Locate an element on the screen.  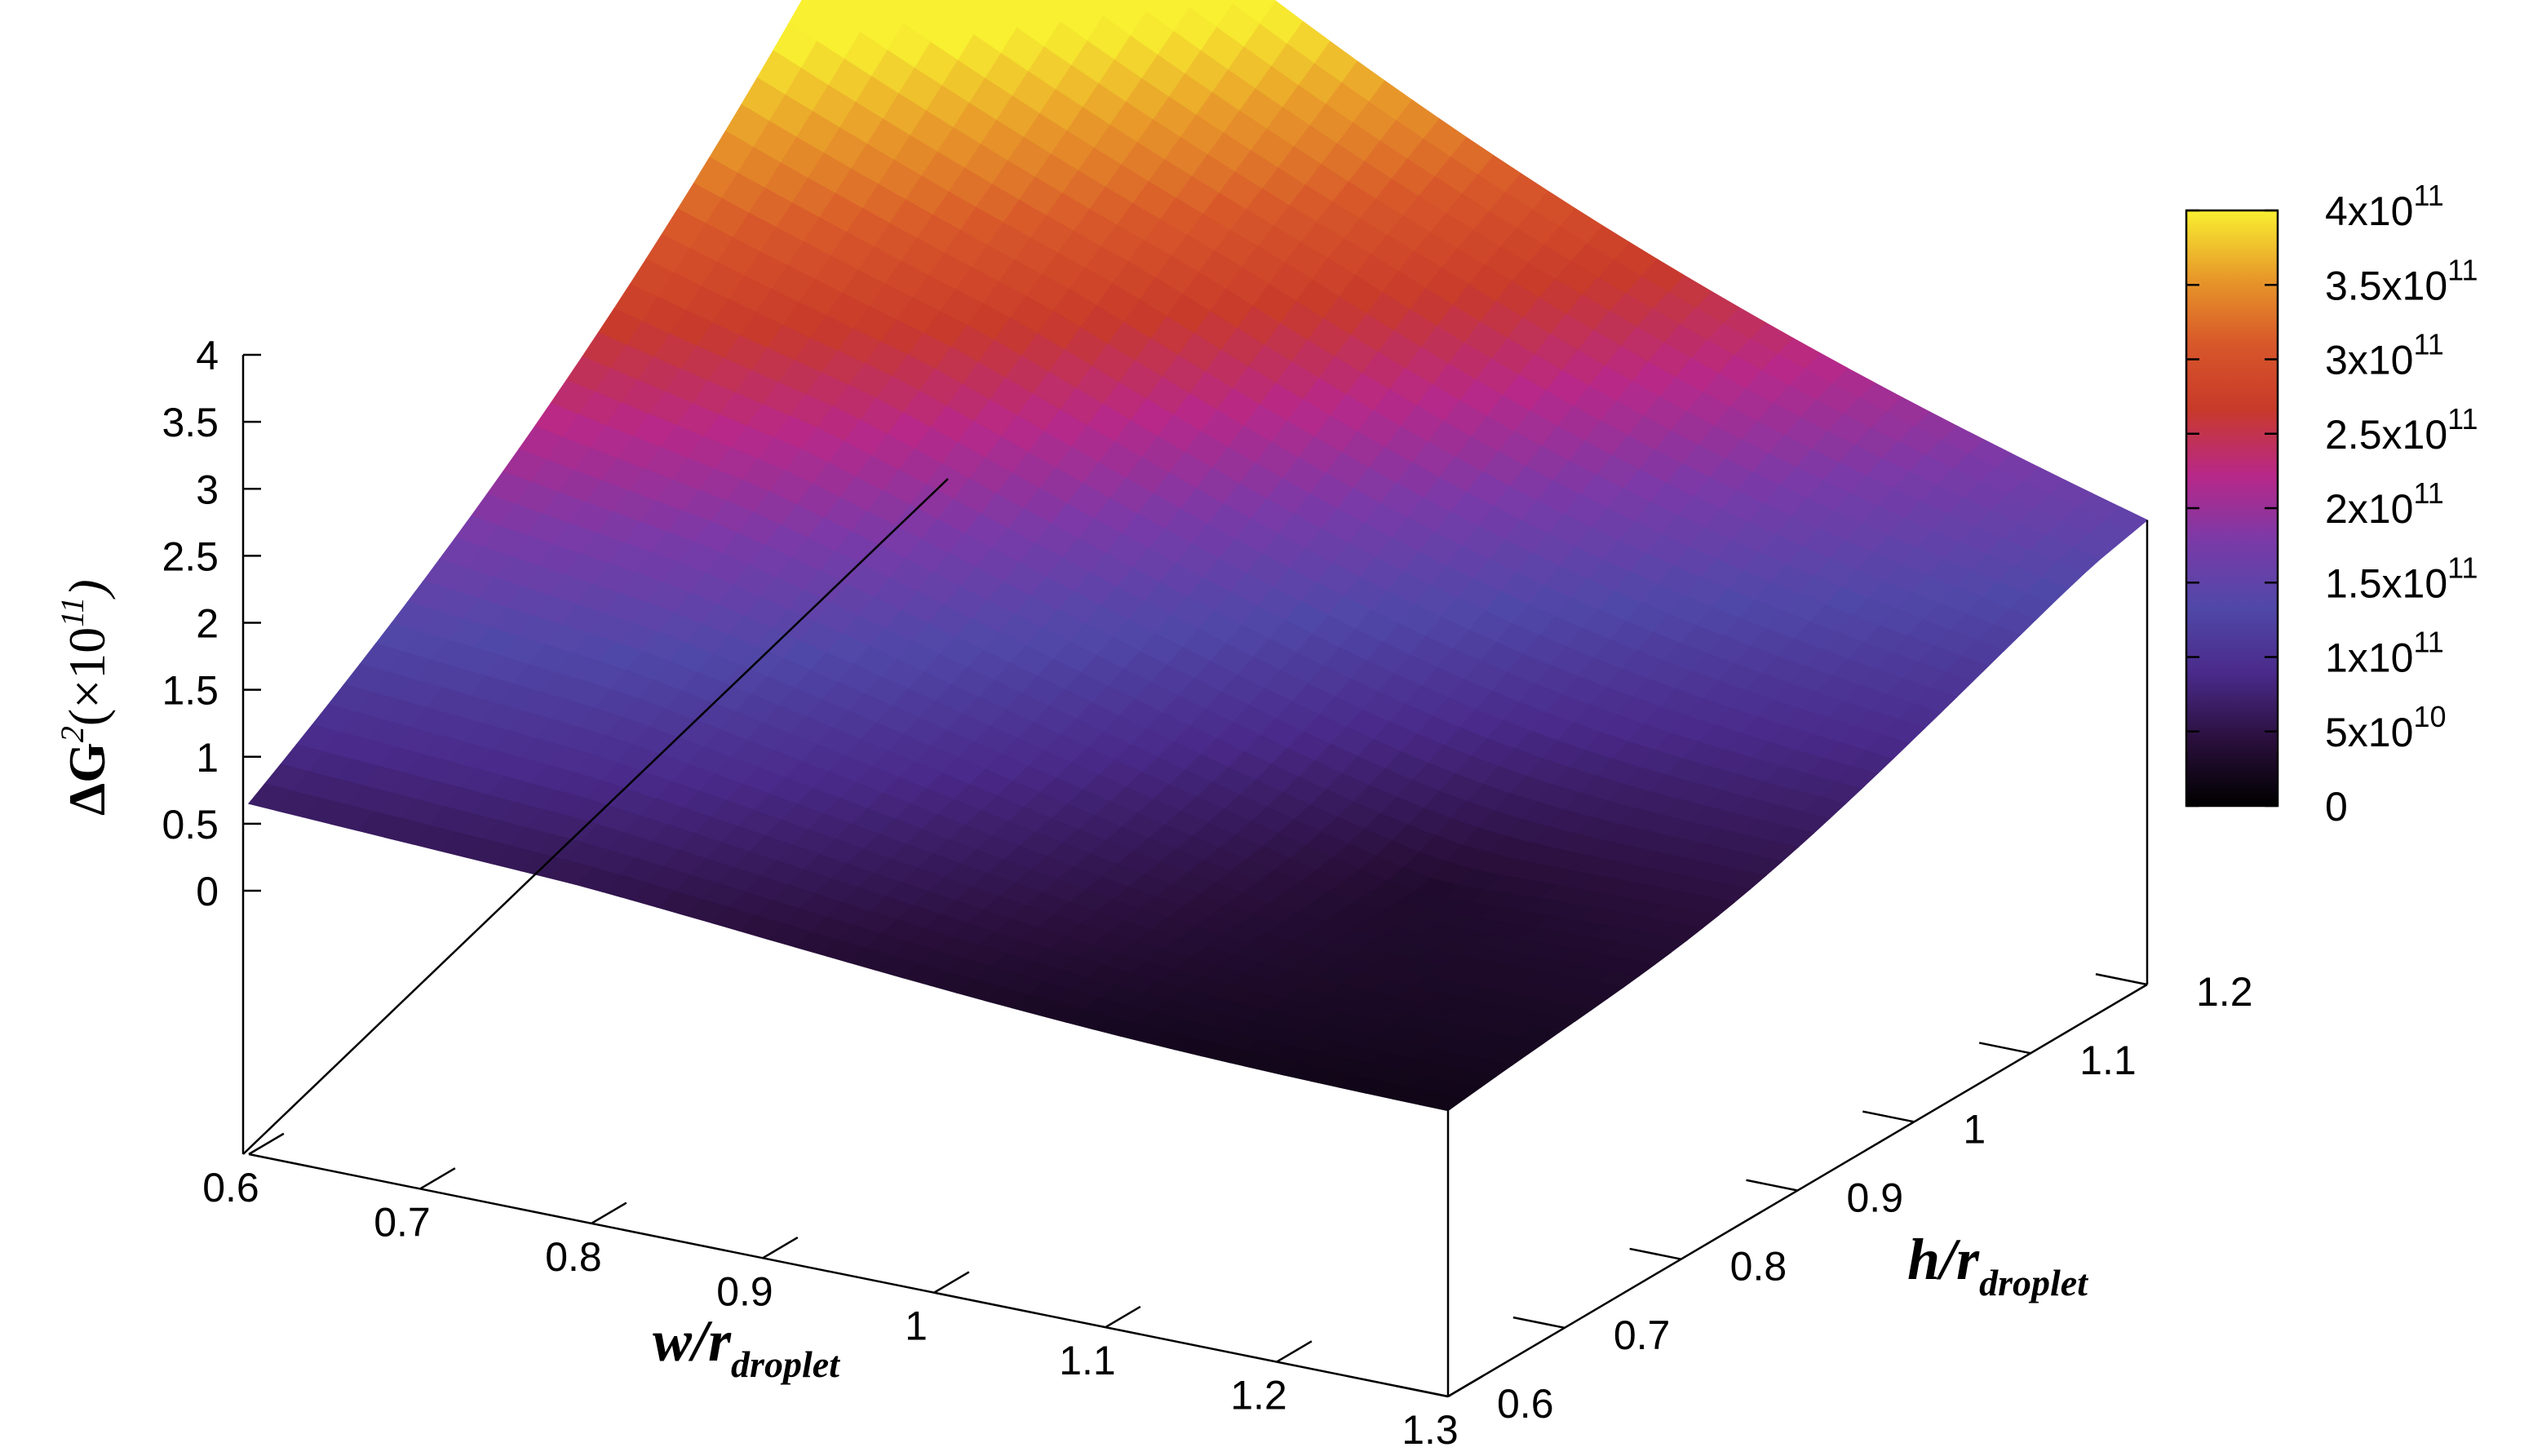
x-tick-label: 1 is located at coordinates (916, 1326).